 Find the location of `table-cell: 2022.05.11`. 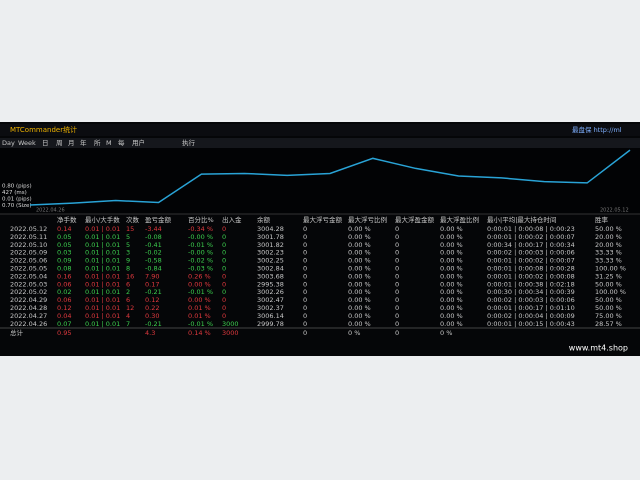

table-cell: 2022.05.11 is located at coordinates (28, 237).